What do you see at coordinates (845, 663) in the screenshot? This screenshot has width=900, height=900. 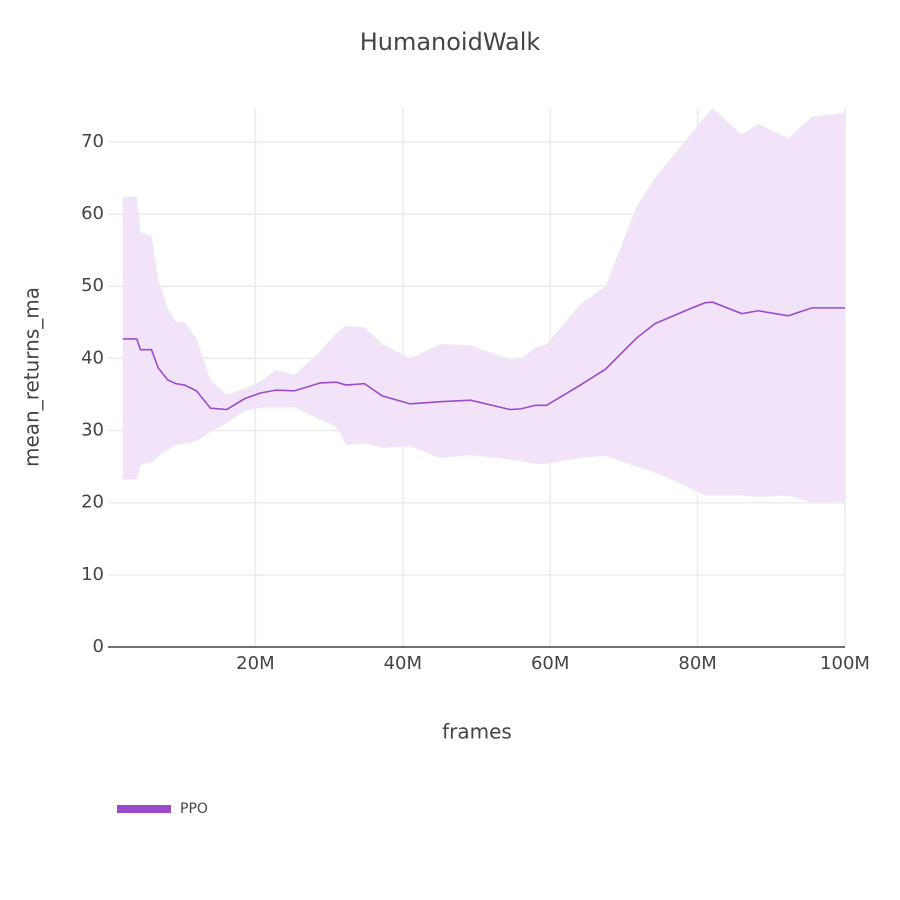 I see `x-tick-label: 100M` at bounding box center [845, 663].